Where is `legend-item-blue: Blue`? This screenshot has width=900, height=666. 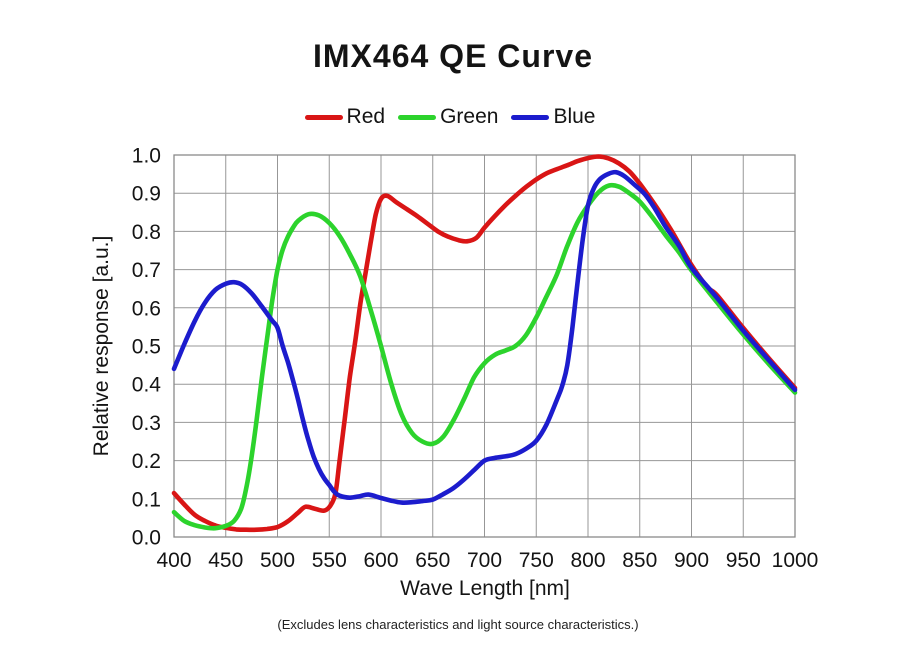 legend-item-blue: Blue is located at coordinates (553, 117).